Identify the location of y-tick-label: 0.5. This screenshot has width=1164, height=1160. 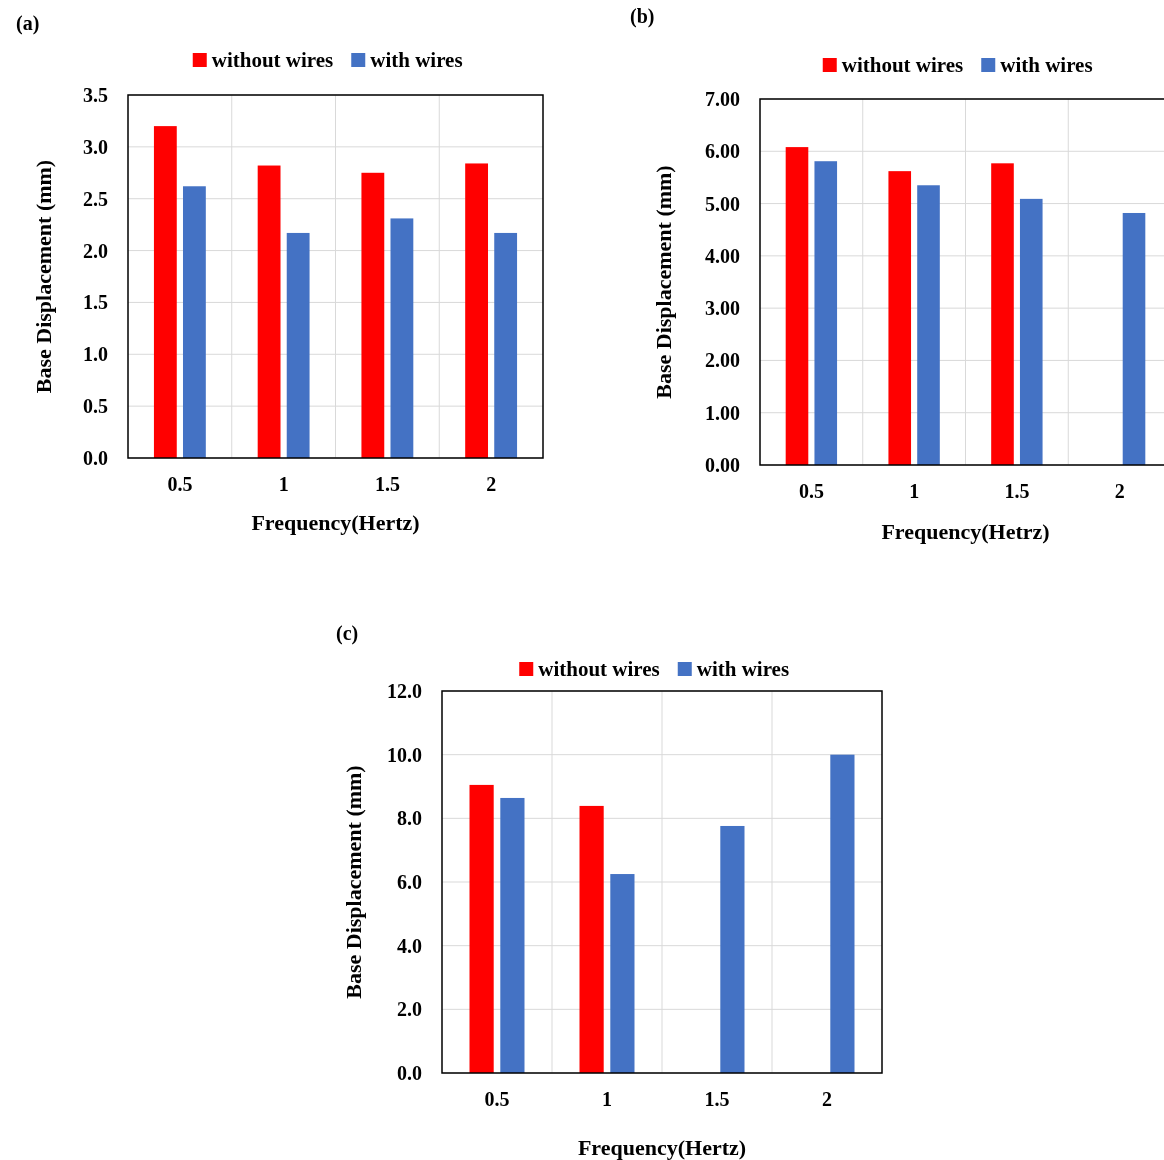
(95, 406).